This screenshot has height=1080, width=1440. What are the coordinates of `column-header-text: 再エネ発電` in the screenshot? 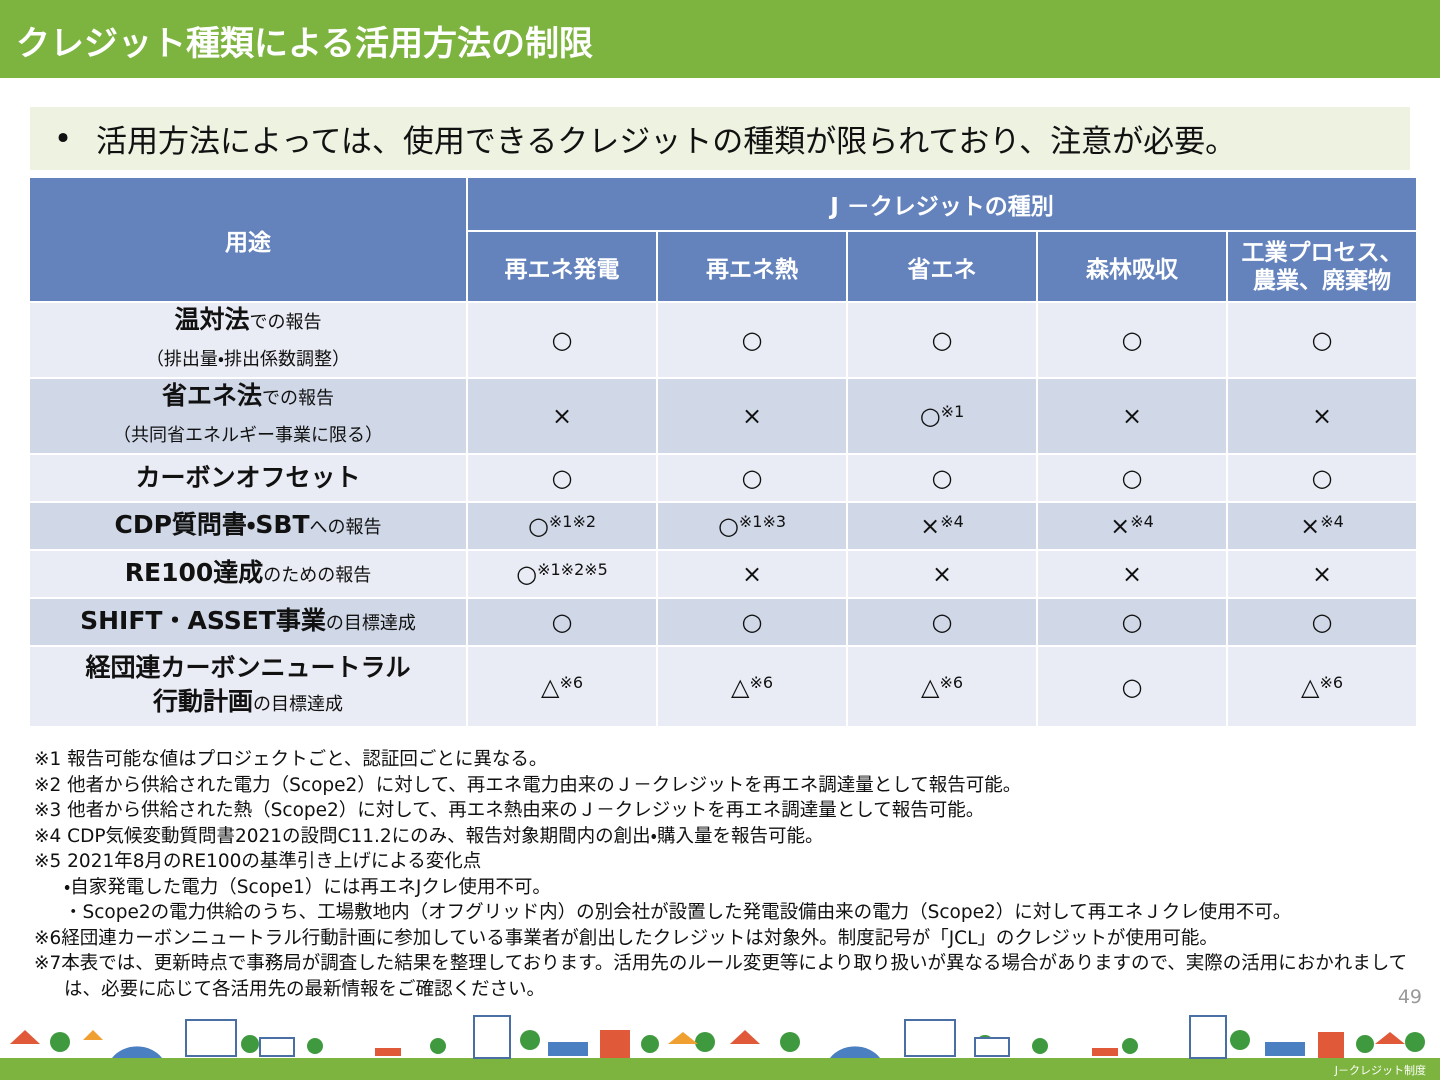 It's located at (562, 269).